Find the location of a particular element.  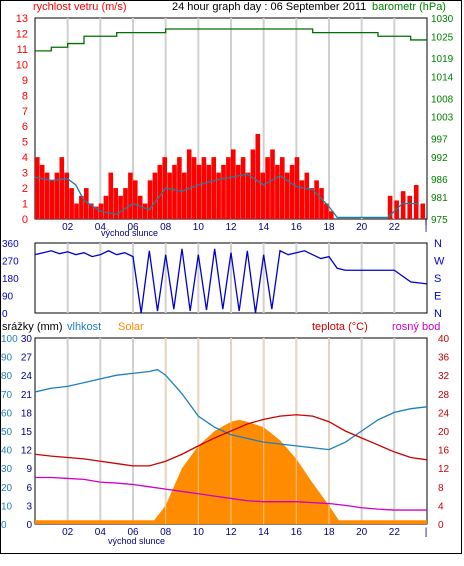

humidity-axis-title: vlhkost is located at coordinates (84, 327).